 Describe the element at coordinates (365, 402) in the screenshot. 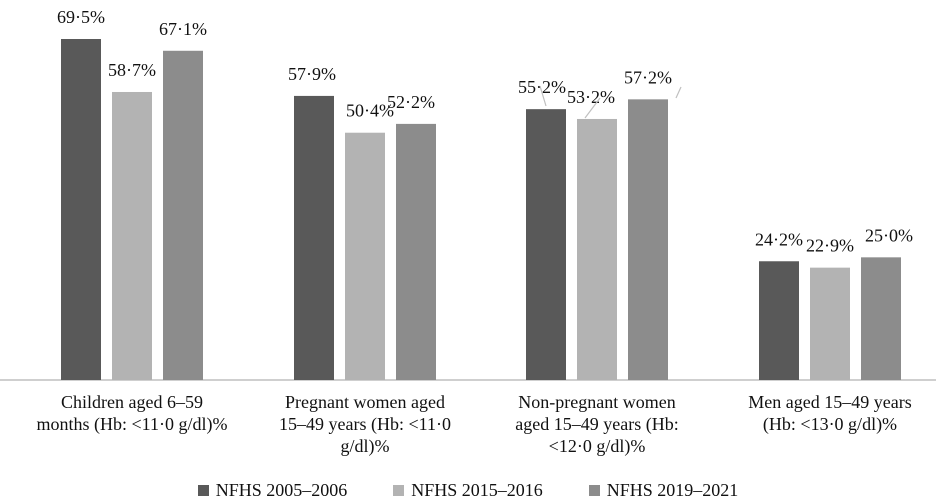

I see `category-label-1-line-0: Pregnant women aged` at that location.